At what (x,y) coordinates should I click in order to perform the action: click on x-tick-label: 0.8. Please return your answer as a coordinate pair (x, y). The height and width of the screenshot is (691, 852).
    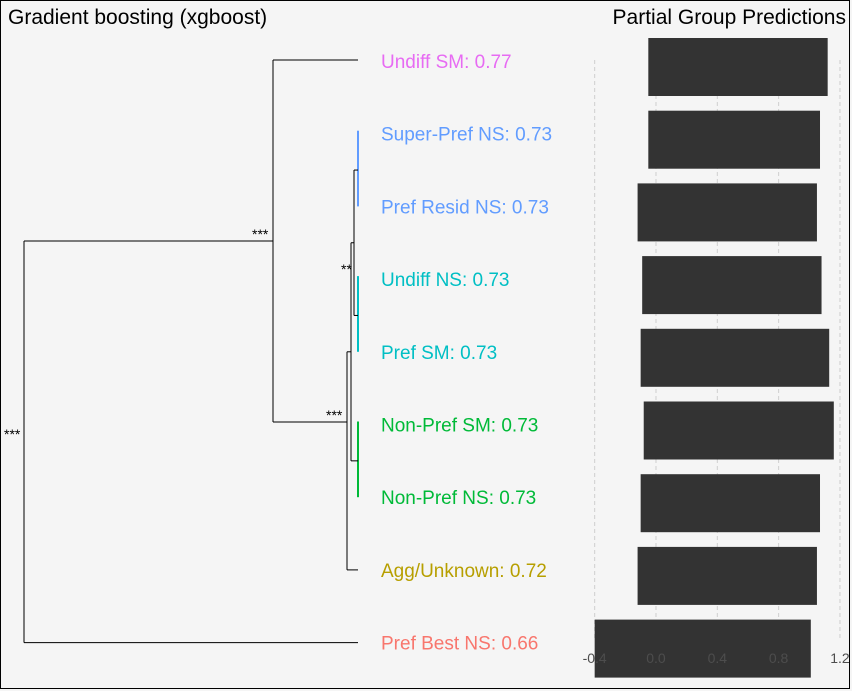
    Looking at the image, I should click on (779, 658).